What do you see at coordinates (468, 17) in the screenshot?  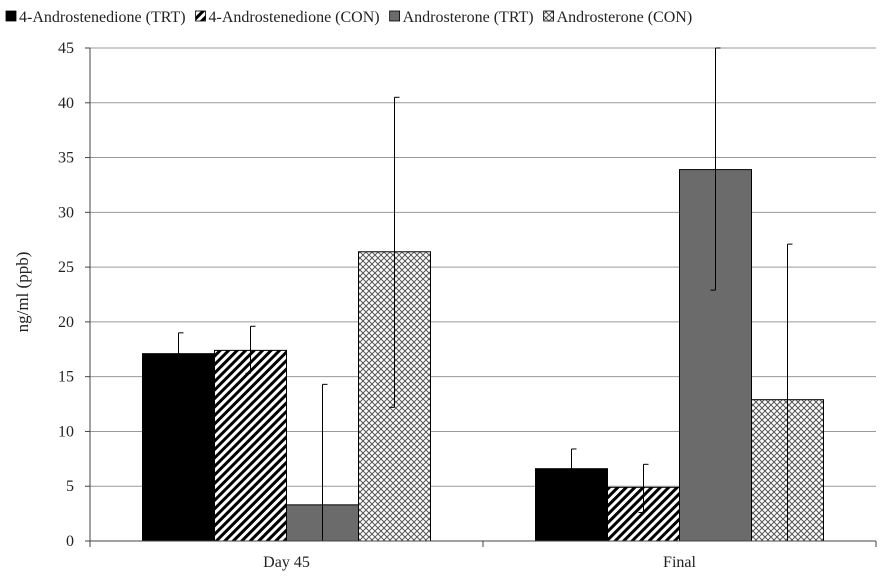 I see `legend-label: Androsterone (TRT)` at bounding box center [468, 17].